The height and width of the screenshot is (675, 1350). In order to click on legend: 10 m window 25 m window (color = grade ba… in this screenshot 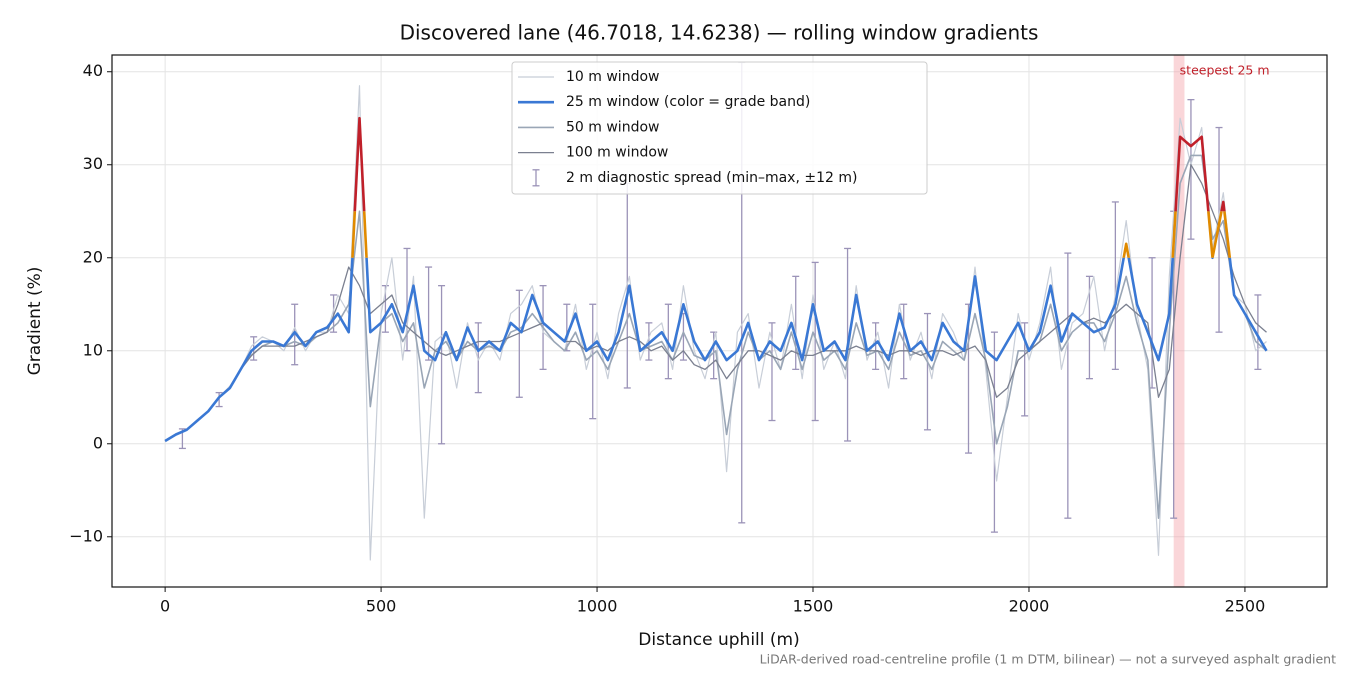, I will do `click(719, 128)`.